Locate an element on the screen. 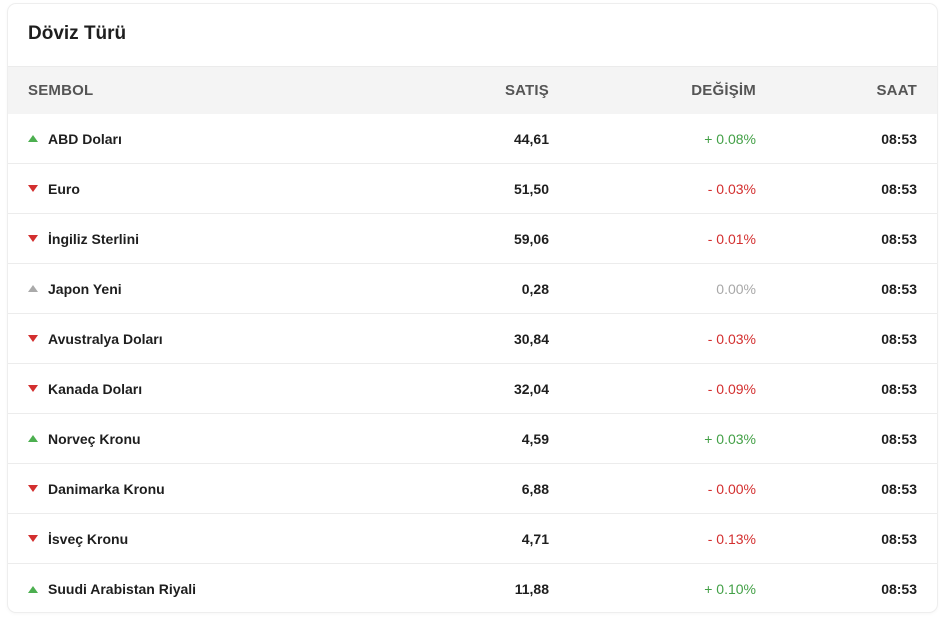 This screenshot has width=942, height=618. sell-value: 11,88 is located at coordinates (531, 589).